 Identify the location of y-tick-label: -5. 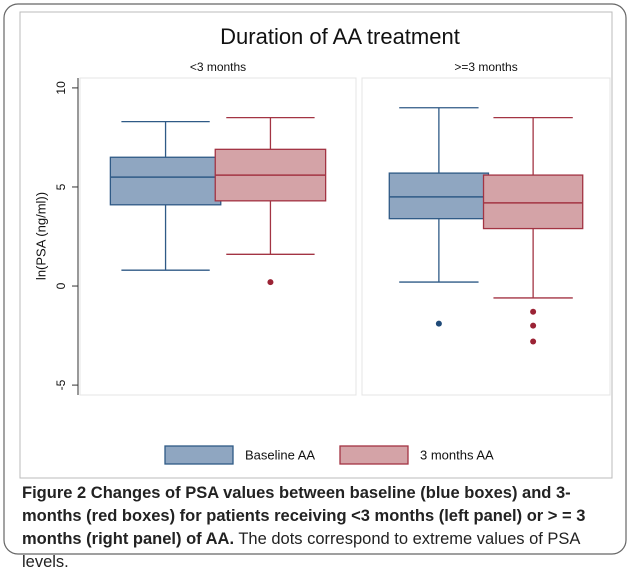
(61, 384).